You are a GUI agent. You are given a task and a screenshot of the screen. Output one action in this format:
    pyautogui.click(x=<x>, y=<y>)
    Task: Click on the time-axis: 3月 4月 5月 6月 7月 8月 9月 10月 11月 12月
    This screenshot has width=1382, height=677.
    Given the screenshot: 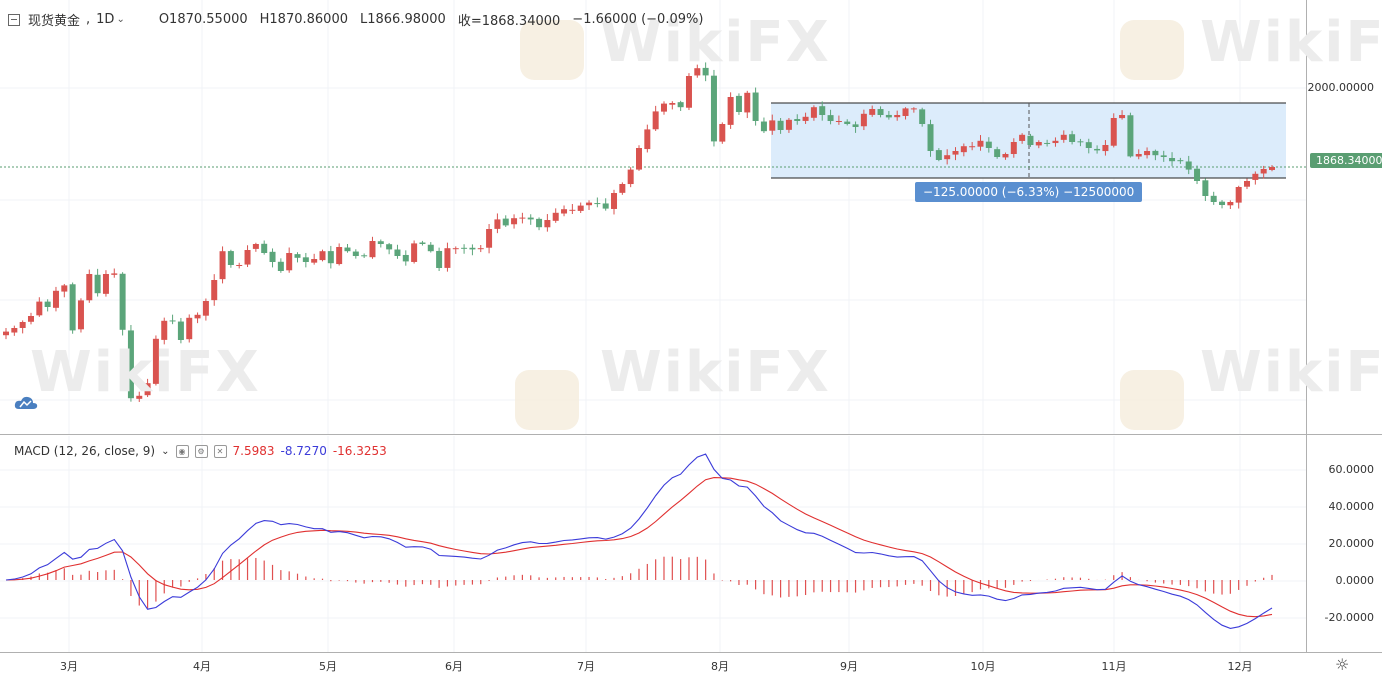 What is the action you would take?
    pyautogui.click(x=691, y=664)
    